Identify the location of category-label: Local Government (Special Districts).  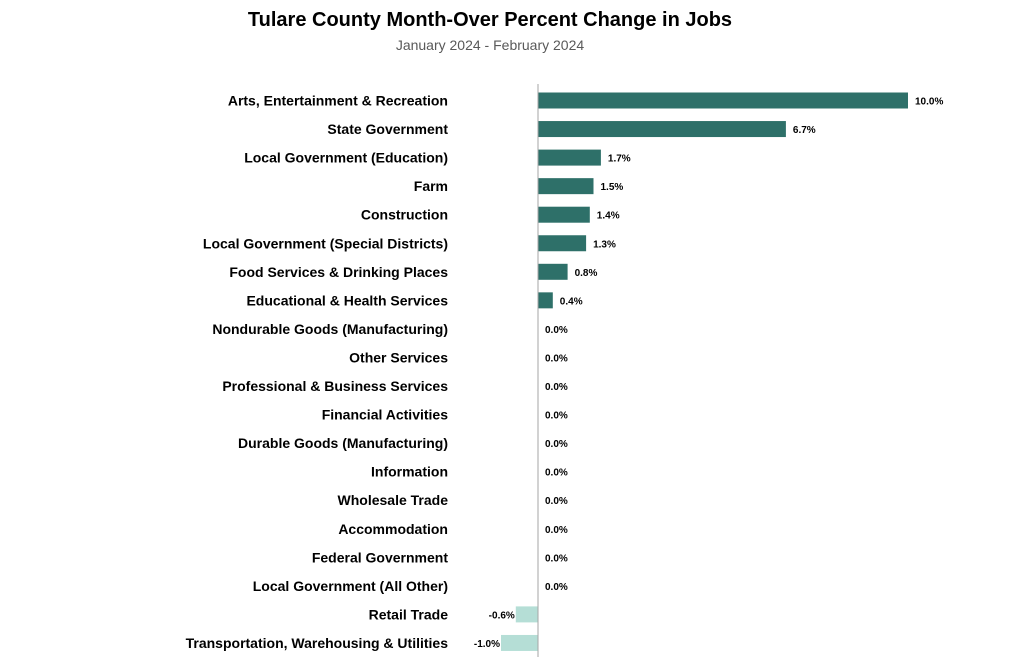
(325, 243).